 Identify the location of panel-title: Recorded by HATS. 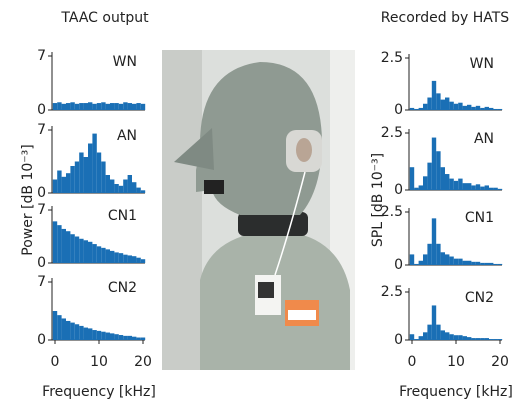
(445, 18).